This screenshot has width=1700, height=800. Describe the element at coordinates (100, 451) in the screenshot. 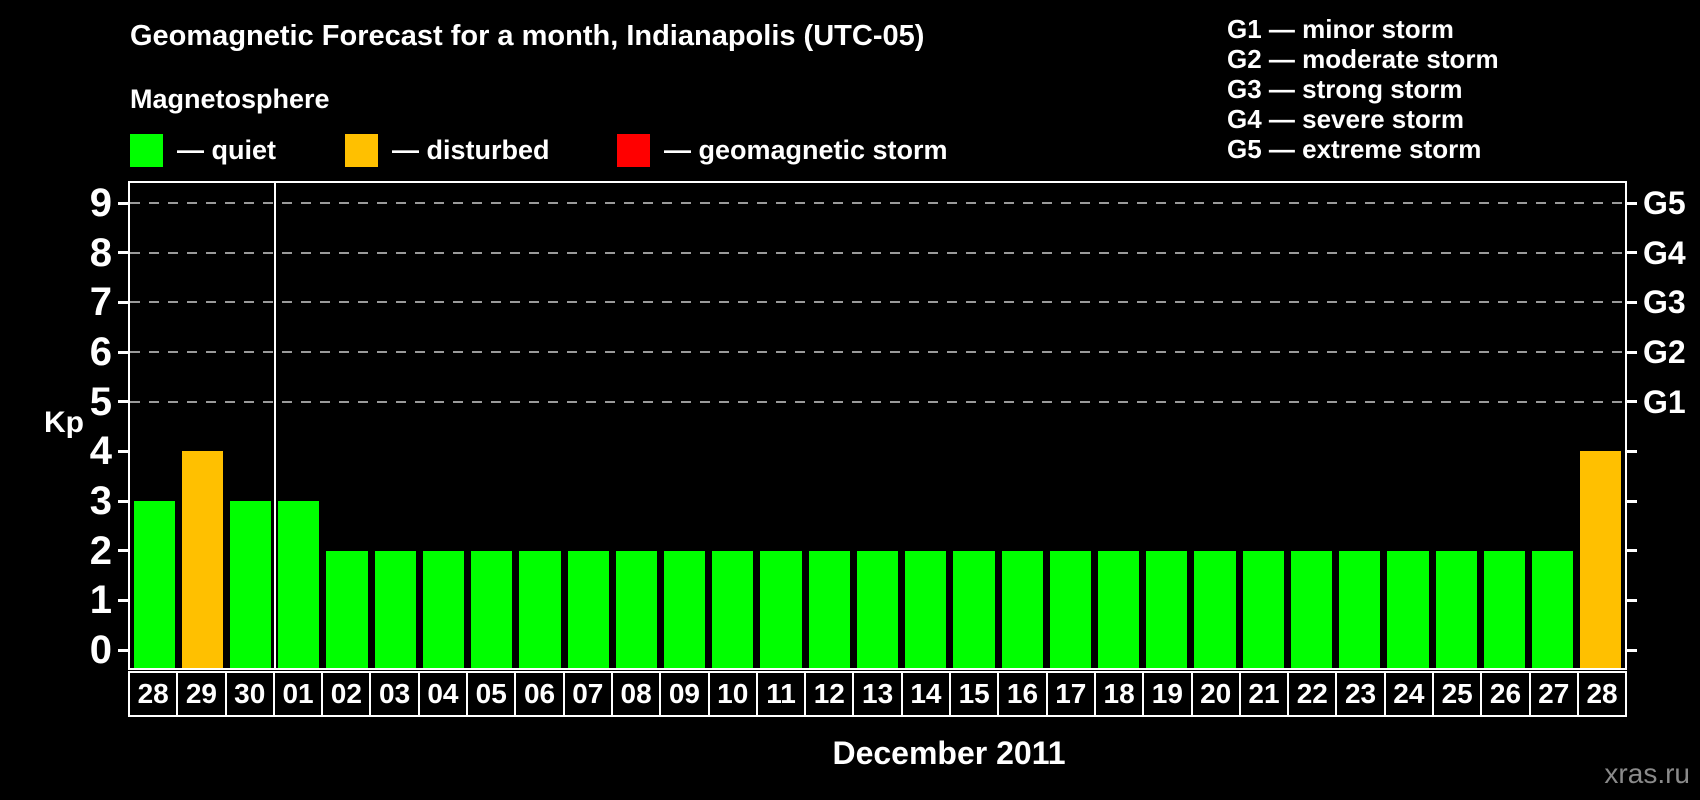

I see `y-tick-label-4: 4` at that location.